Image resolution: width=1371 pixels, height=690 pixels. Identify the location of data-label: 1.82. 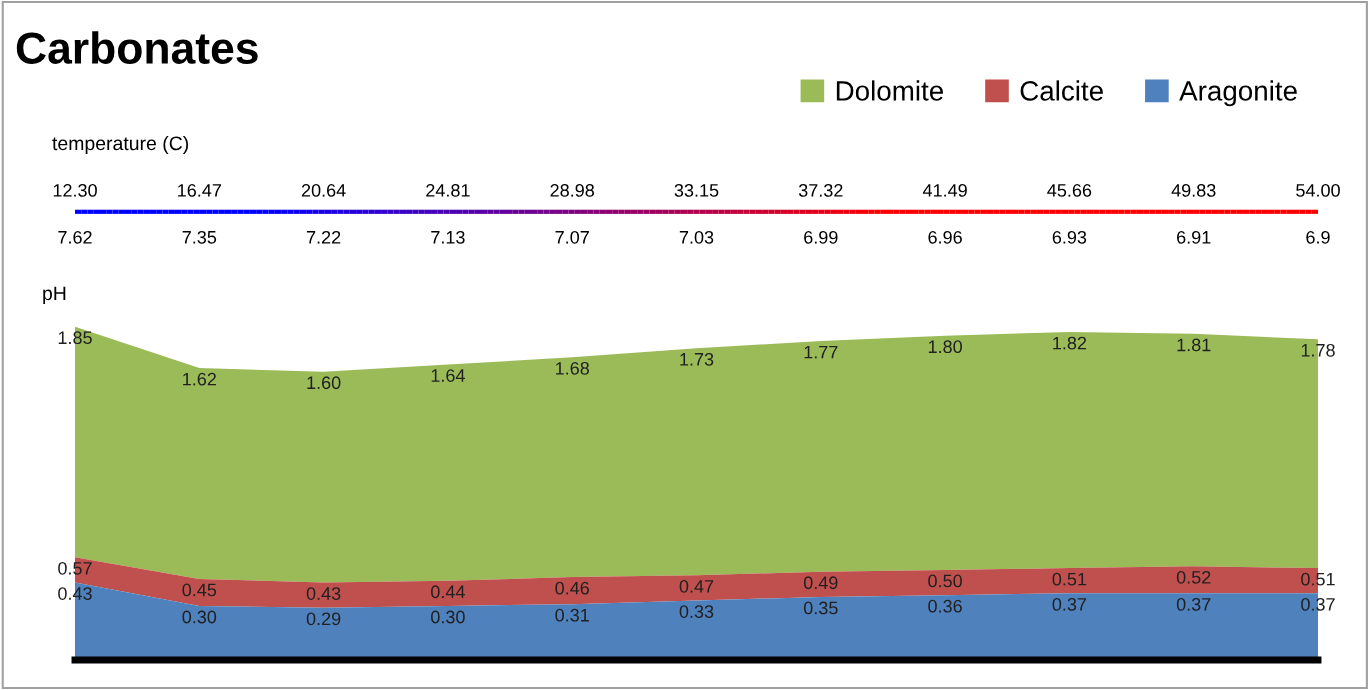
(1070, 343).